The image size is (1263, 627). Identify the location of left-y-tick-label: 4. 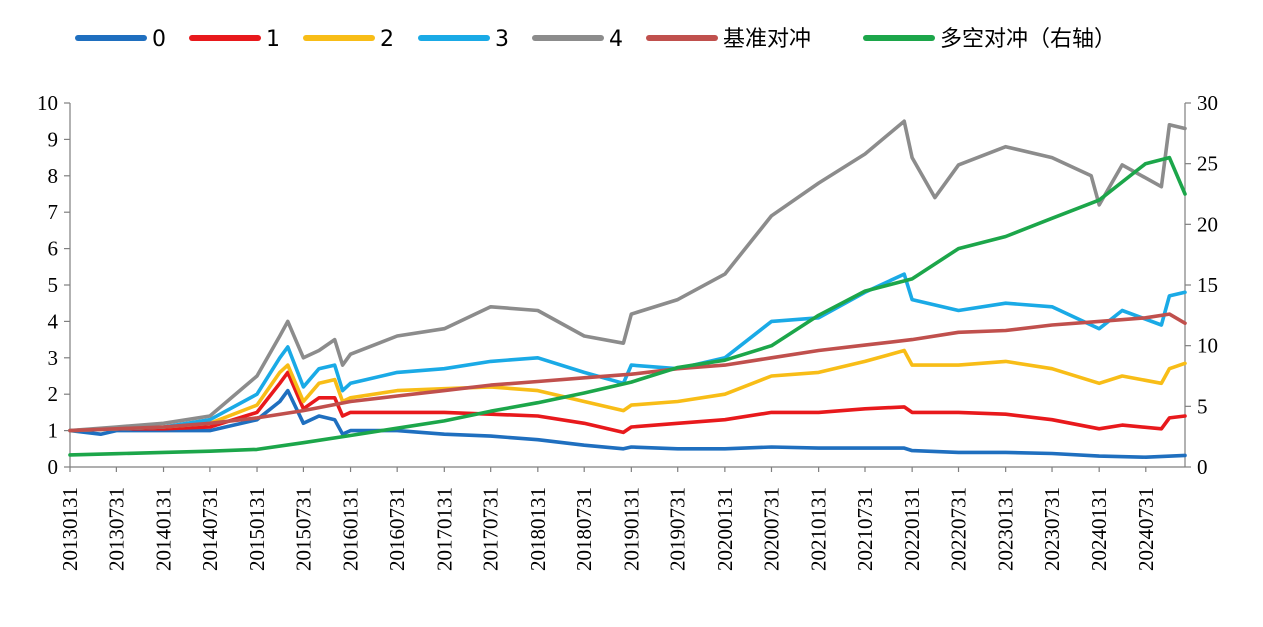
(53, 321).